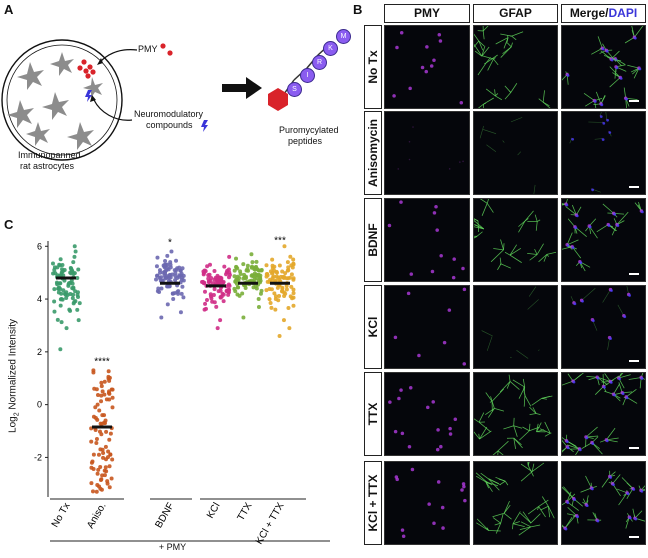 The image size is (648, 558). I want to click on row-label-text: No Tx, so click(373, 67).